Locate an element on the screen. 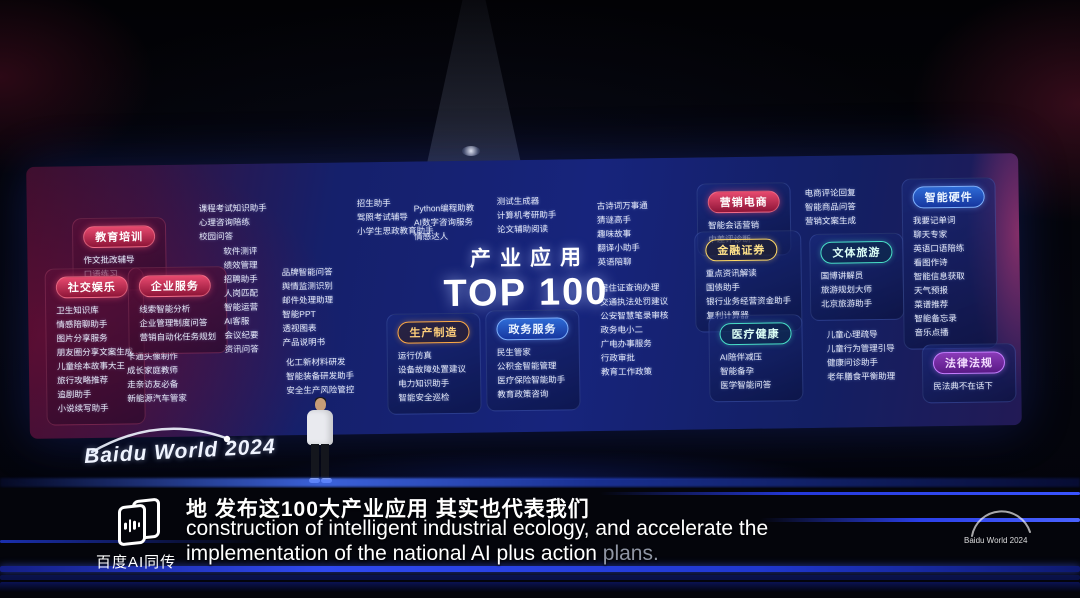  category-badge: 政务服务 is located at coordinates (532, 329).